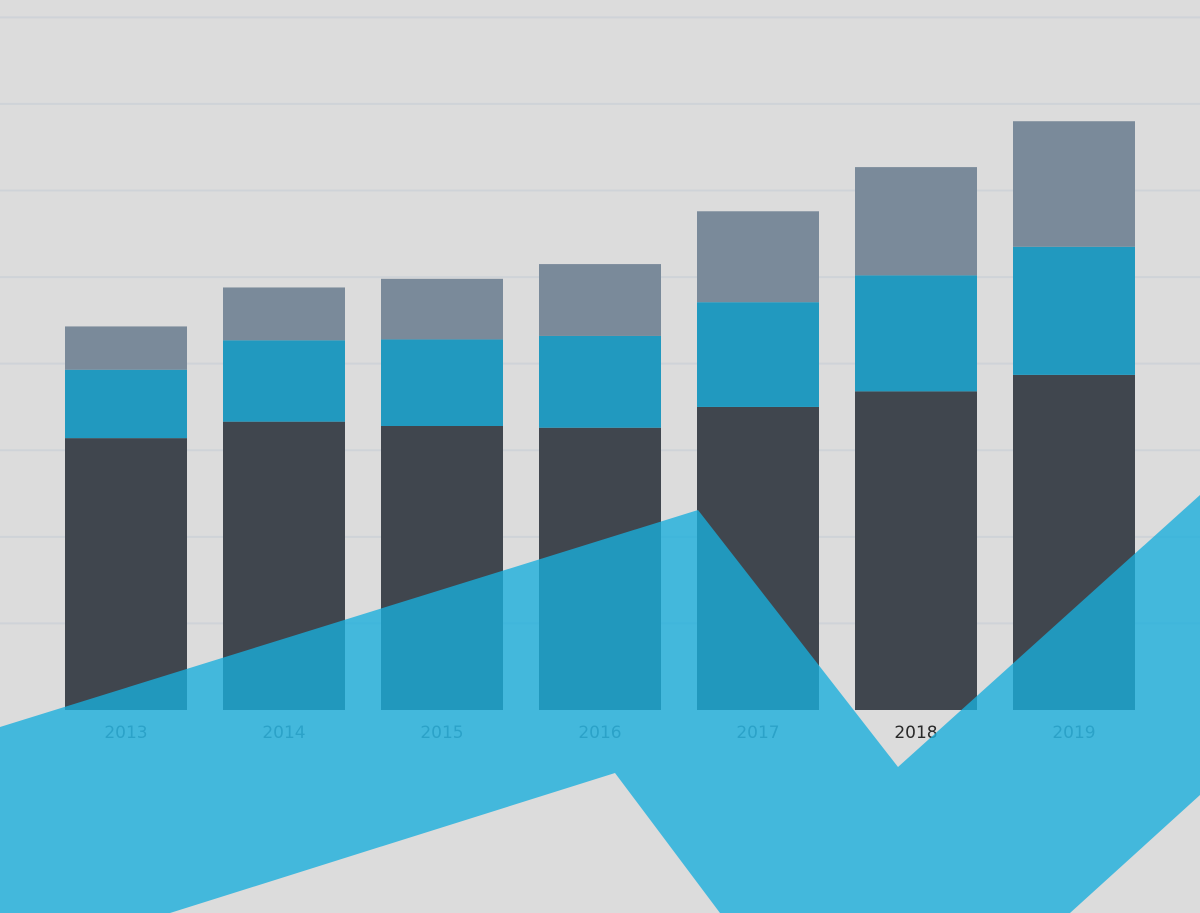 This screenshot has width=1200, height=913. What do you see at coordinates (915, 733) in the screenshot?
I see `x-tick-label: 2018` at bounding box center [915, 733].